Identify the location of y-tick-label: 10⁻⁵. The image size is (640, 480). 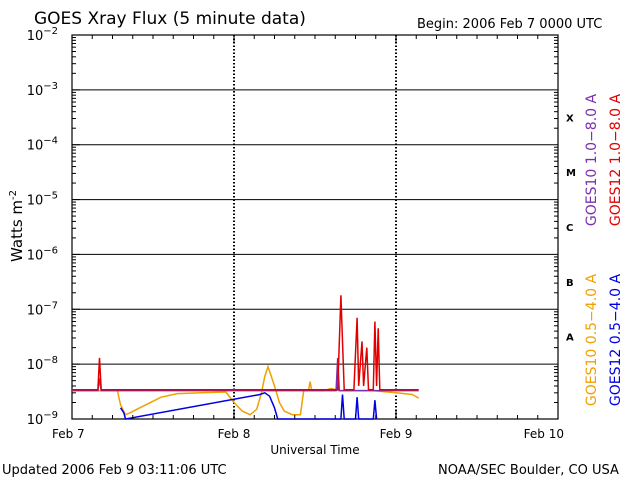
(42, 200).